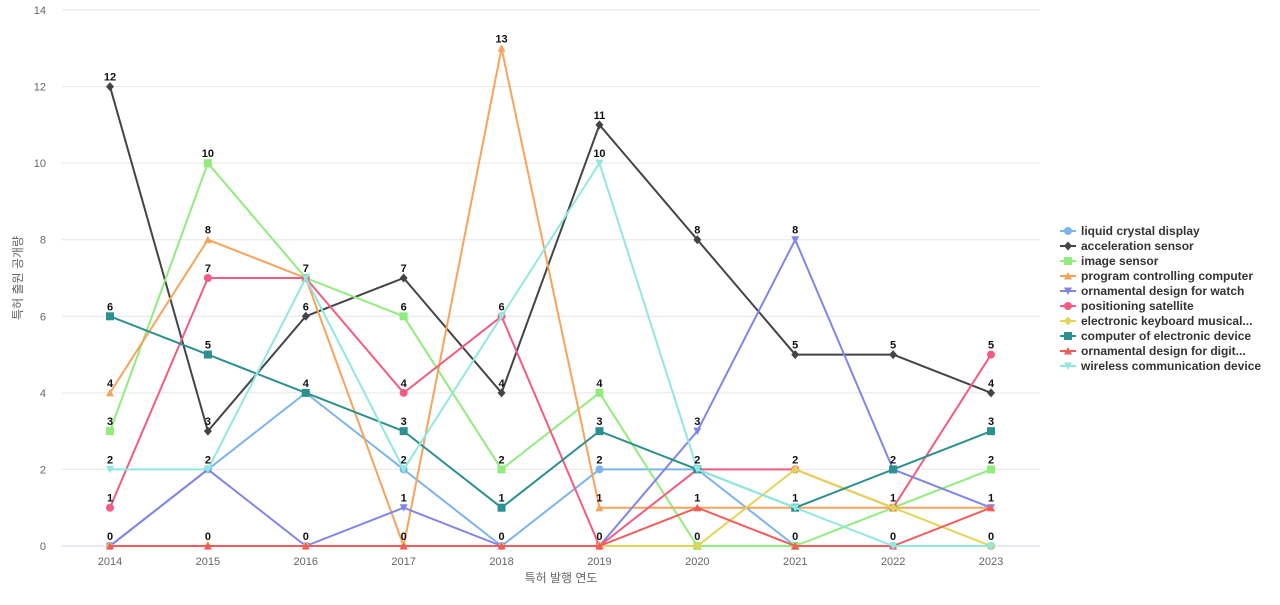 The image size is (1280, 605). Describe the element at coordinates (1166, 336) in the screenshot. I see `legend-label-computer-of-electronic-device: computer of electronic device` at that location.